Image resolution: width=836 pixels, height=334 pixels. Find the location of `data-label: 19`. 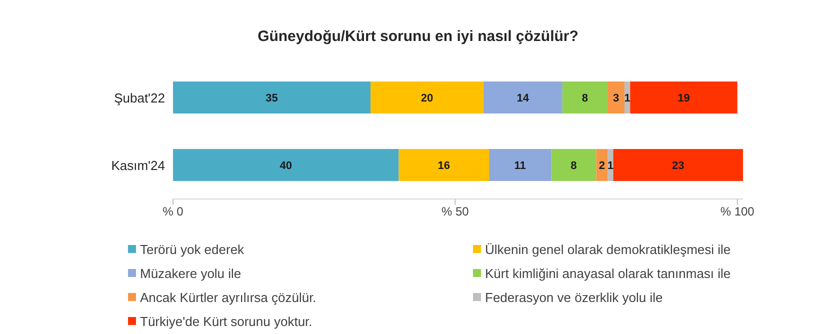

data-label: 19 is located at coordinates (684, 98).